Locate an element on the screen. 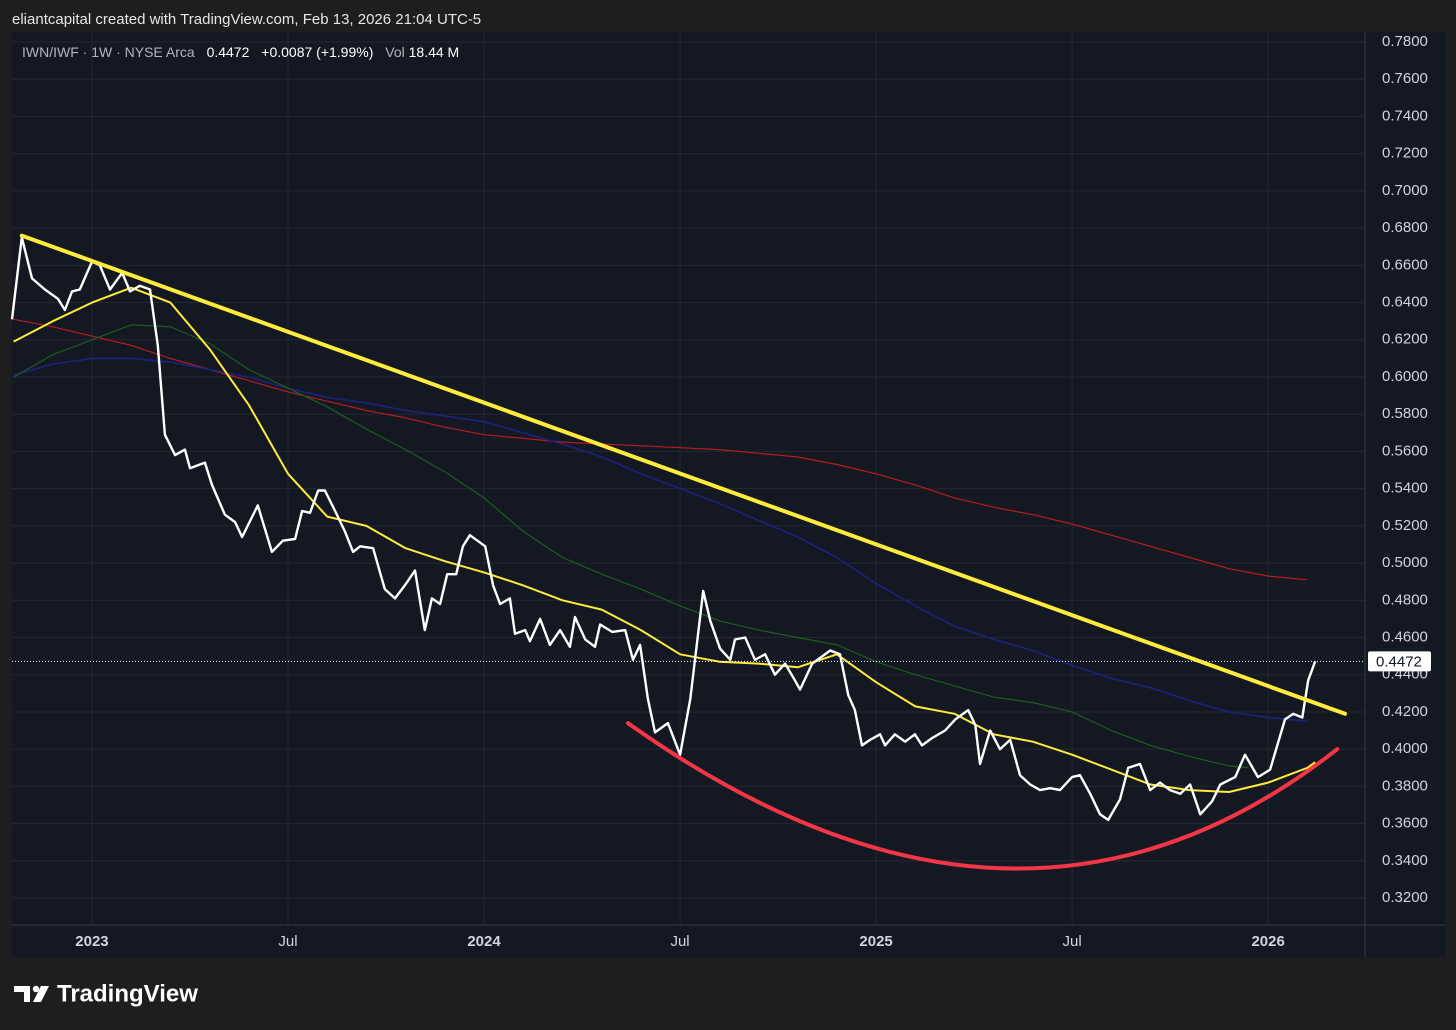 This screenshot has width=1456, height=1030. legend-volume: 18.44 M is located at coordinates (434, 52).